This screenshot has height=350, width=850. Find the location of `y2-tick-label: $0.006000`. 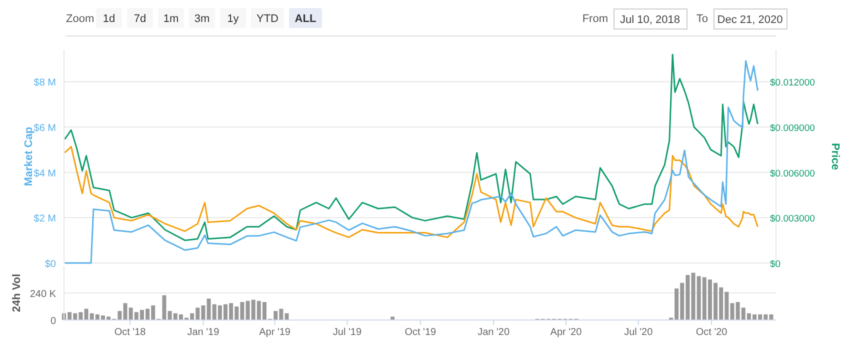

y2-tick-label: $0.006000 is located at coordinates (792, 174).